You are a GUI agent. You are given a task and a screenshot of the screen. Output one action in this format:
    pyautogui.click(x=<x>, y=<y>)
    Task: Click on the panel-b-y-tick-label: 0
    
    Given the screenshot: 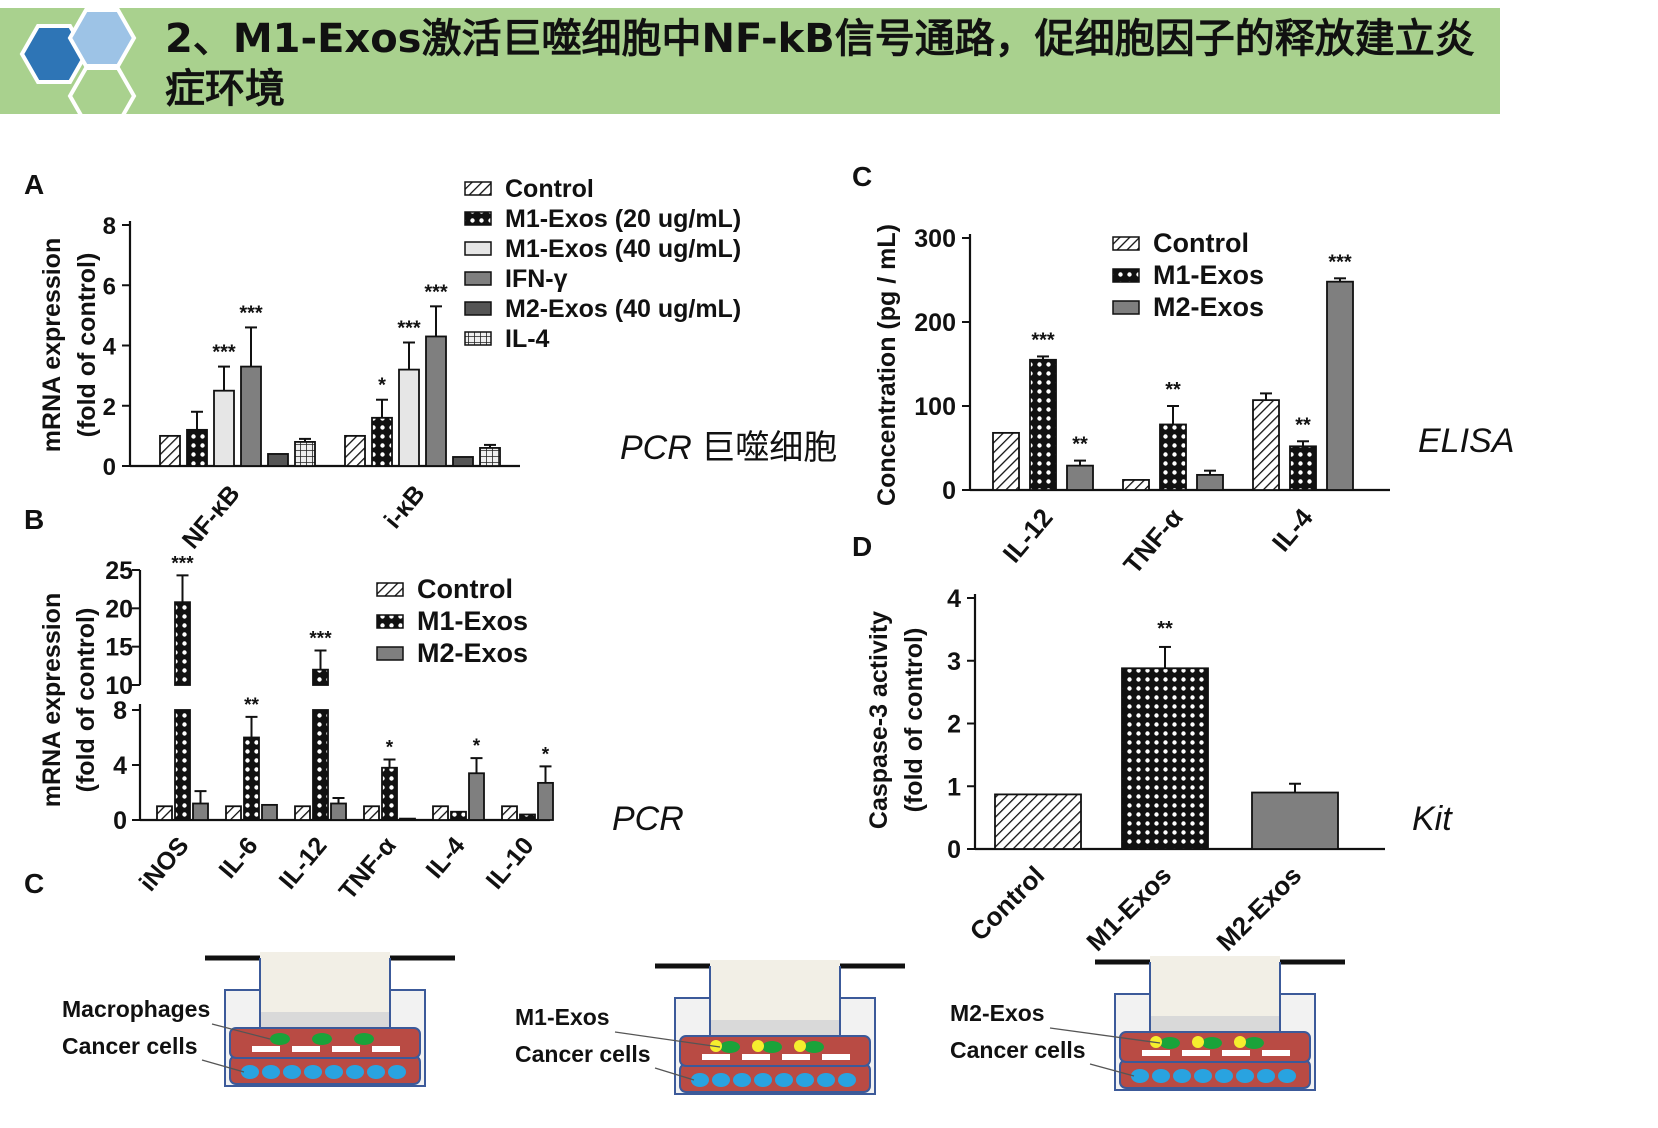 What is the action you would take?
    pyautogui.click(x=120, y=821)
    